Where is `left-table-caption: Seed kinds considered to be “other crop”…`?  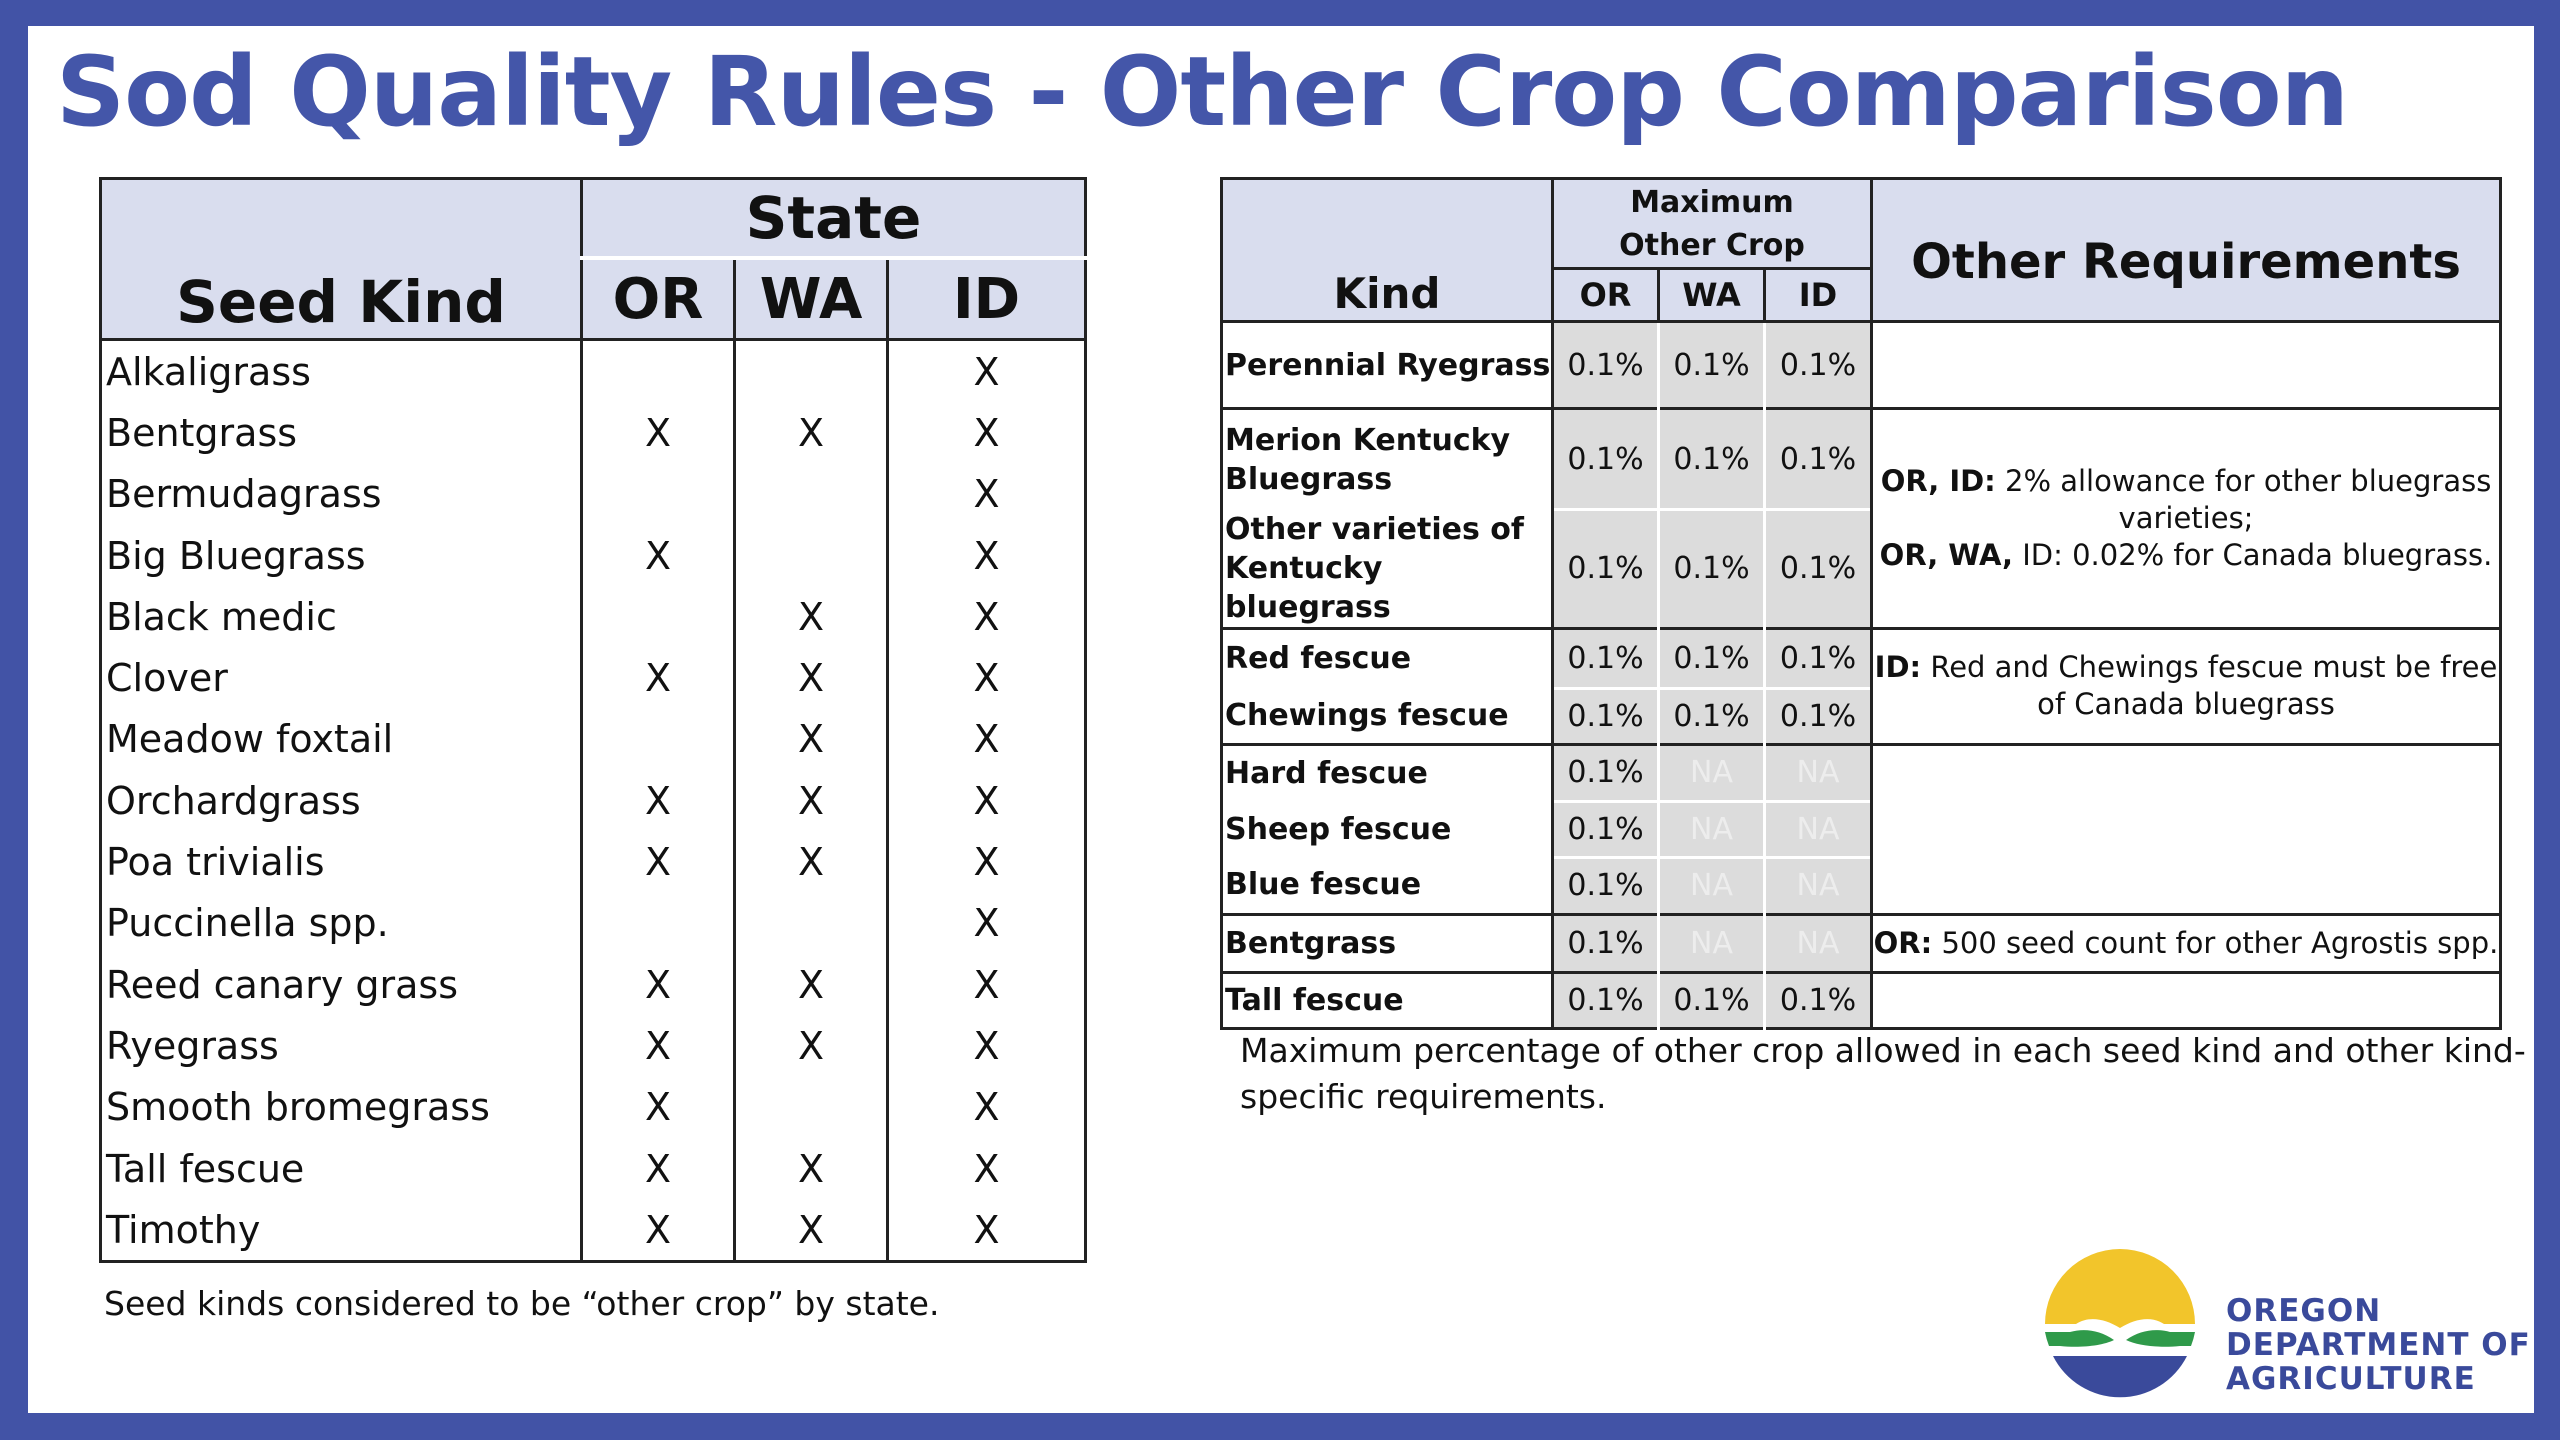 left-table-caption: Seed kinds considered to be “other crop”… is located at coordinates (522, 1303).